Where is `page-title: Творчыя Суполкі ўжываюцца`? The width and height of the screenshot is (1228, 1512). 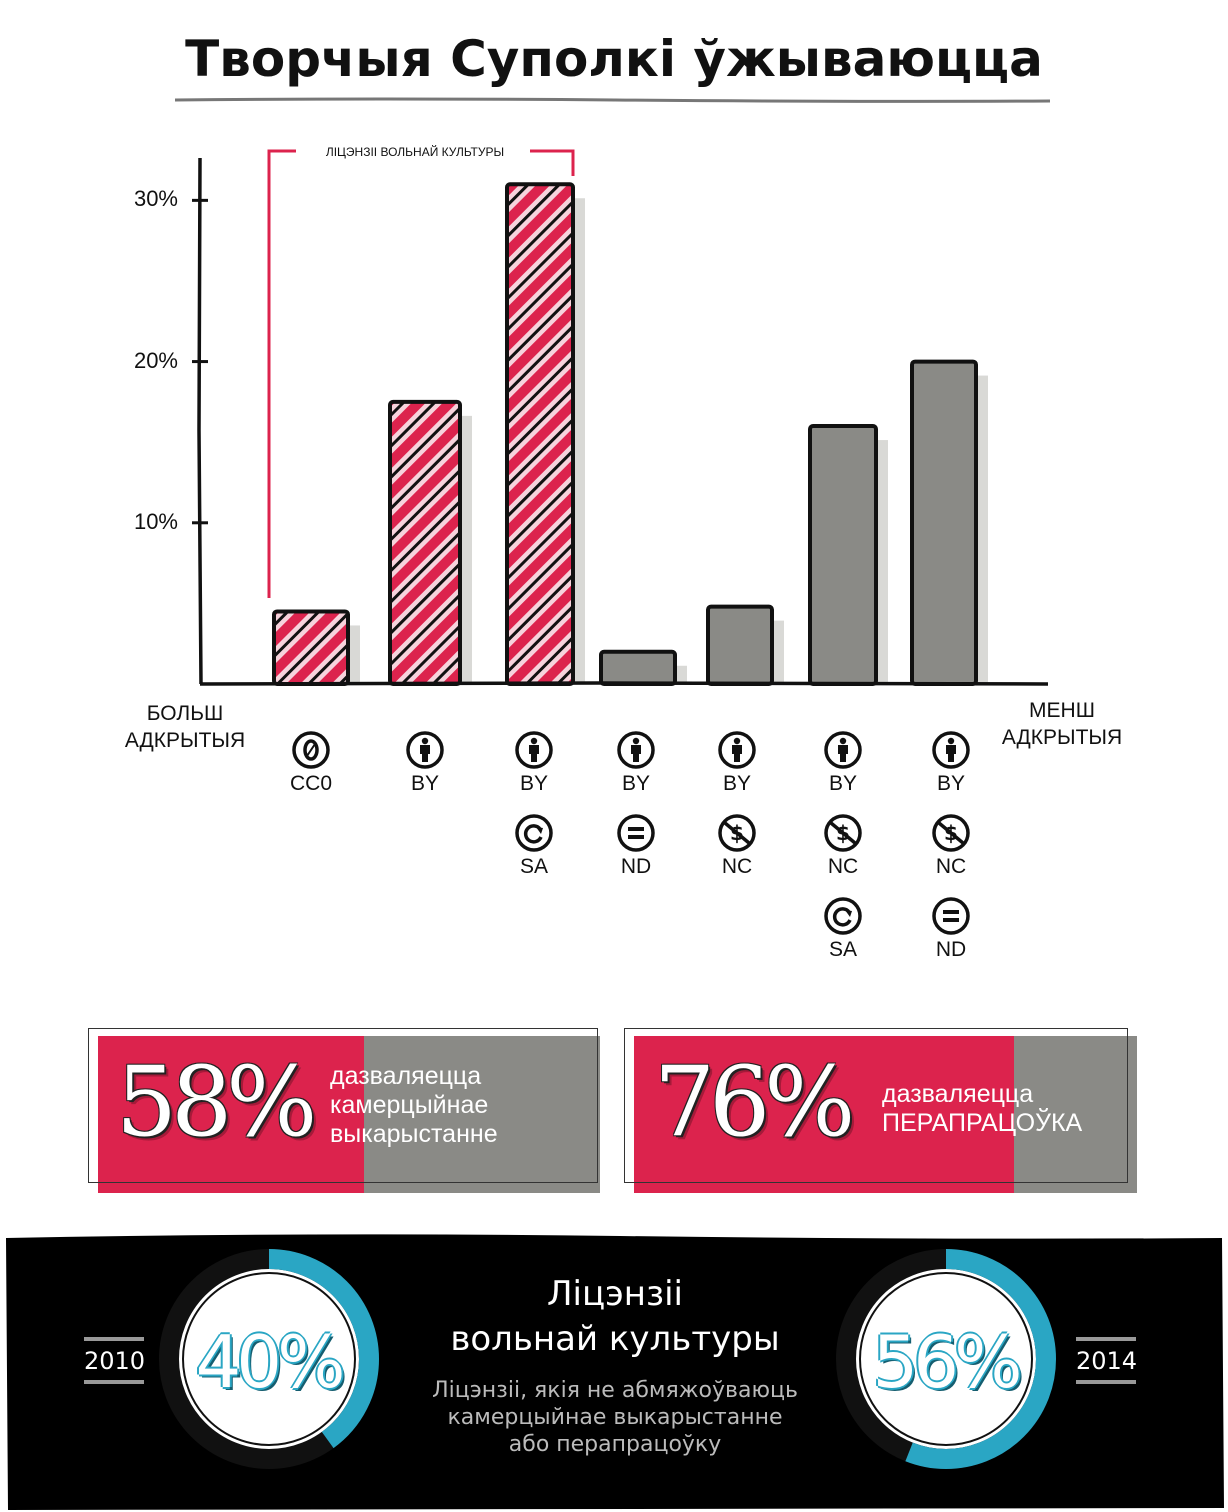
page-title: Творчыя Суполкі ўжываюцца is located at coordinates (614, 59).